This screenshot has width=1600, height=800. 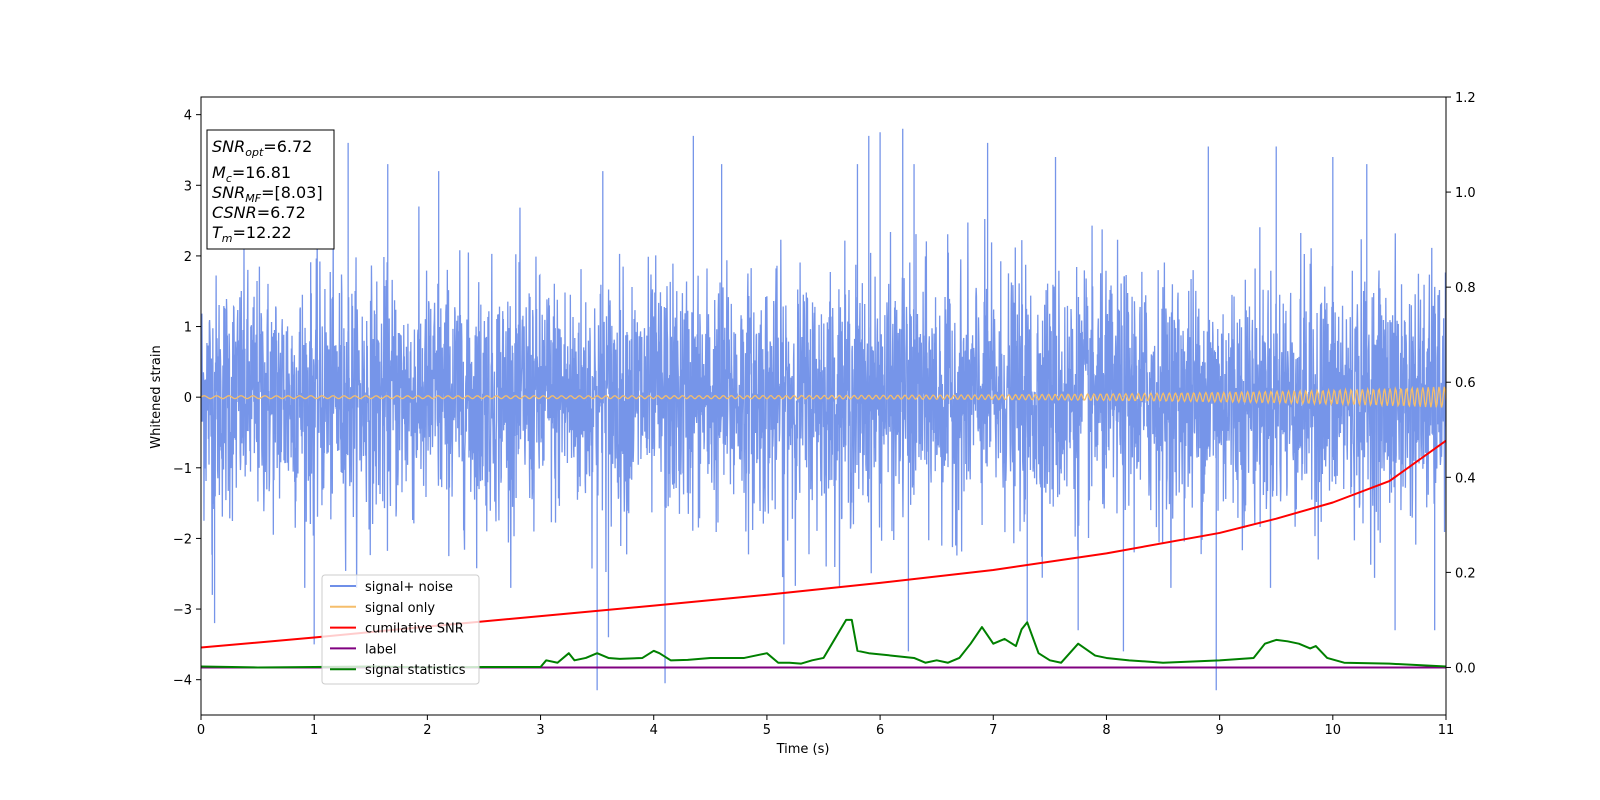 What do you see at coordinates (1465, 383) in the screenshot?
I see `y2-tick-label: 0.6` at bounding box center [1465, 383].